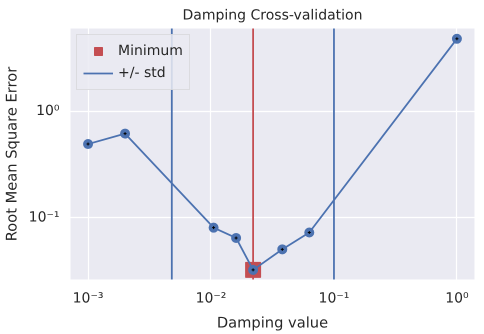  What do you see at coordinates (12, 154) in the screenshot?
I see `y-axis-title: Root Mean Square Error` at bounding box center [12, 154].